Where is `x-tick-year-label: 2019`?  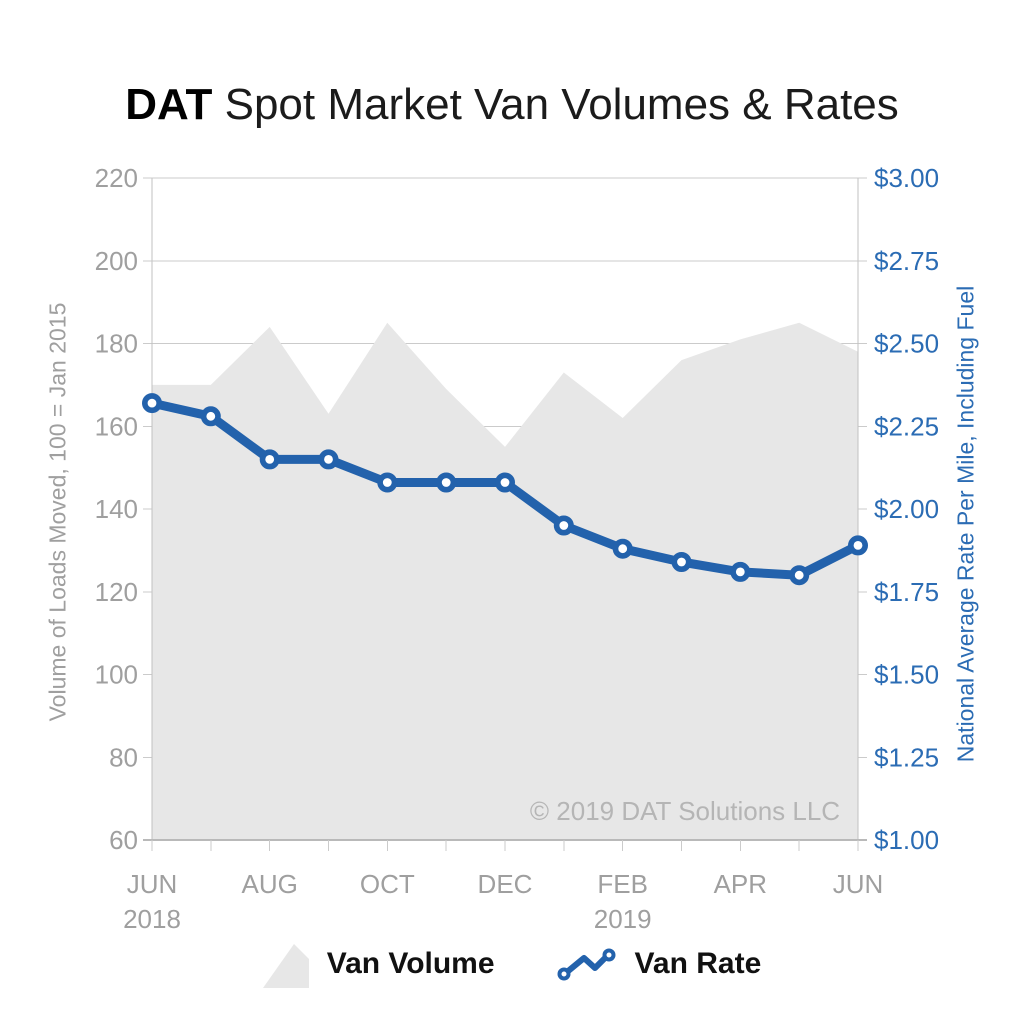 x-tick-year-label: 2019 is located at coordinates (623, 919).